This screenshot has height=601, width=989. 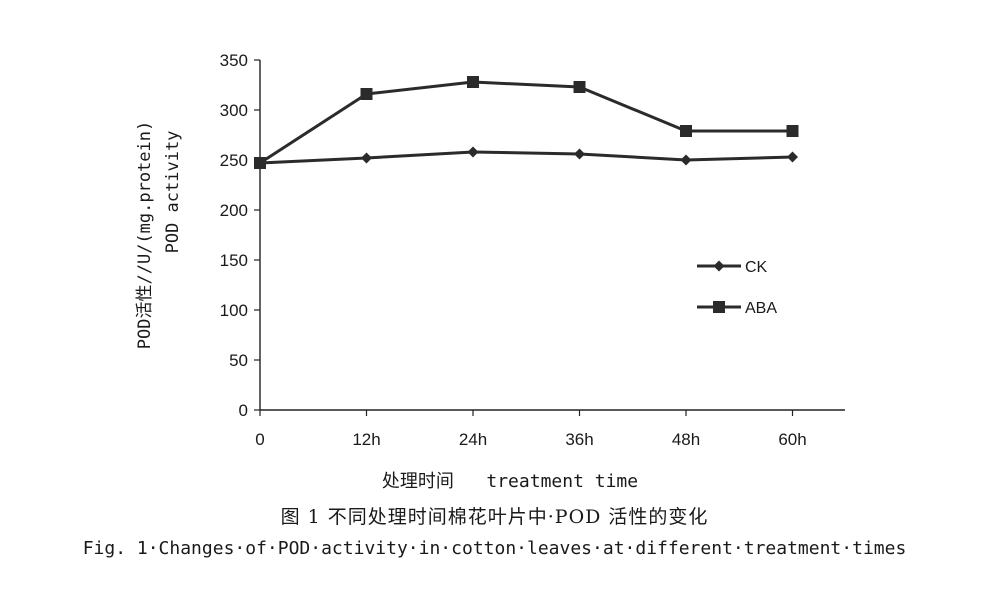 I want to click on y-axis-label-line1: POD活性//U/(mg.protein), so click(x=145, y=235).